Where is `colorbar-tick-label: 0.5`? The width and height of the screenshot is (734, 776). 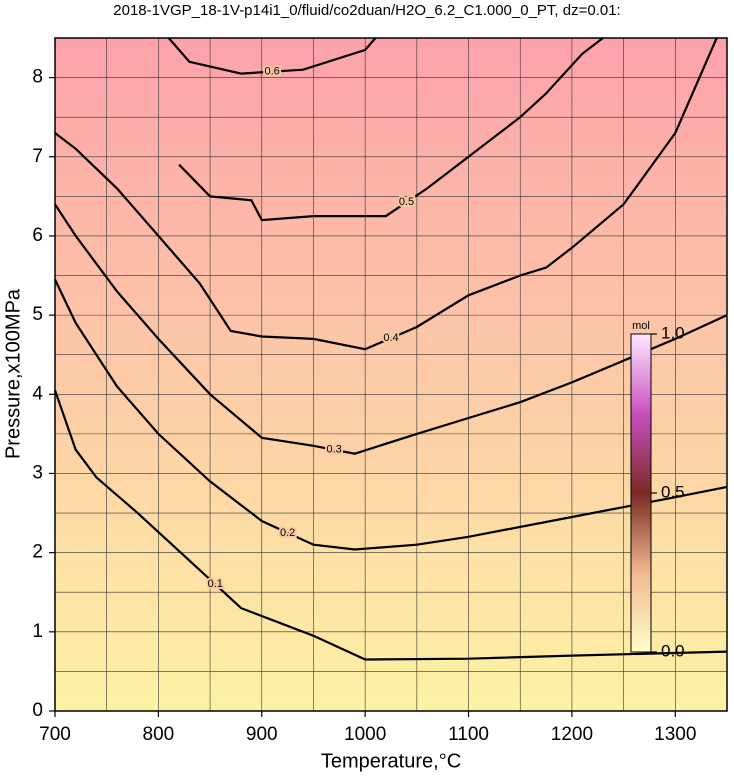
colorbar-tick-label: 0.5 is located at coordinates (673, 491).